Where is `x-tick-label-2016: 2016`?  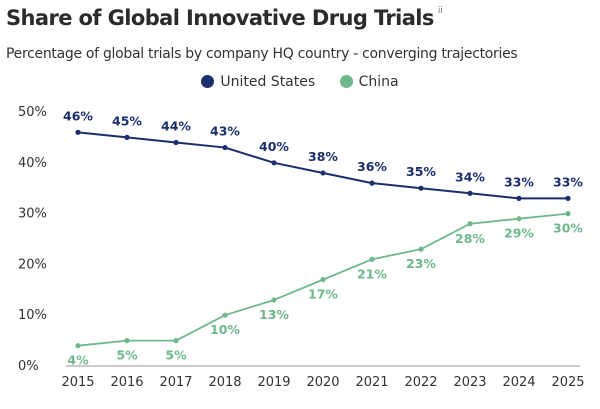
x-tick-label-2016: 2016 is located at coordinates (126, 382).